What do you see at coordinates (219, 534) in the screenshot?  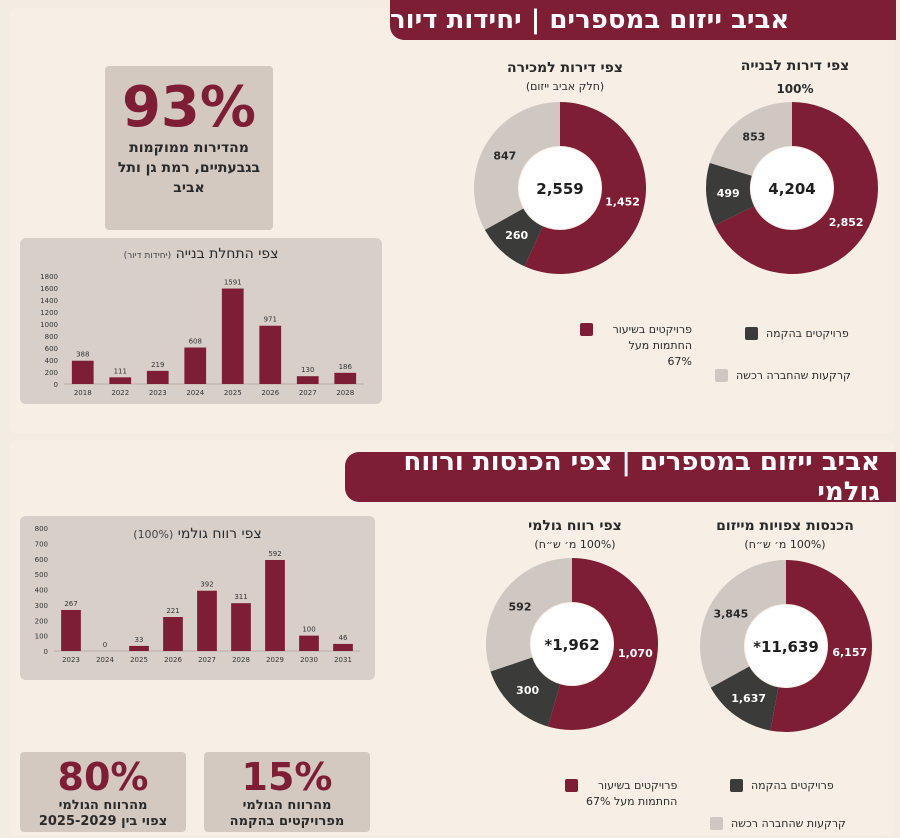 I see `bar-chart-title: צפי רווח גולמי` at bounding box center [219, 534].